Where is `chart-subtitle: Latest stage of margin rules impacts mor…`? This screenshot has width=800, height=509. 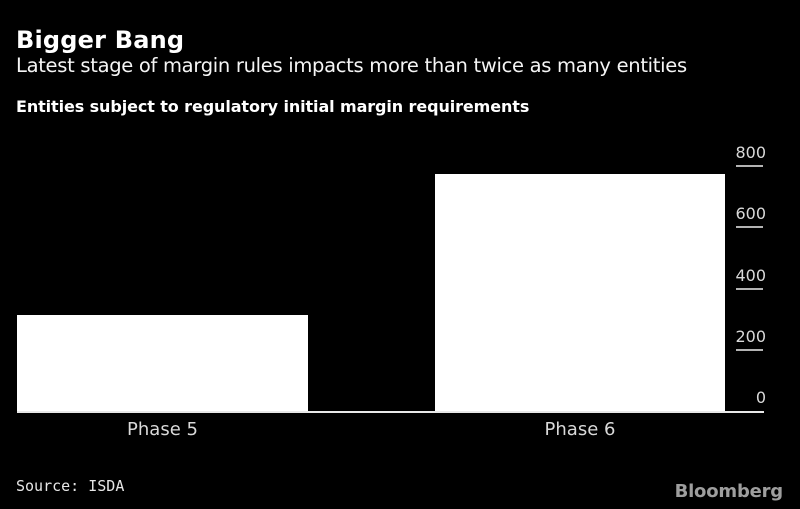
chart-subtitle: Latest stage of margin rules impacts mor… is located at coordinates (351, 65).